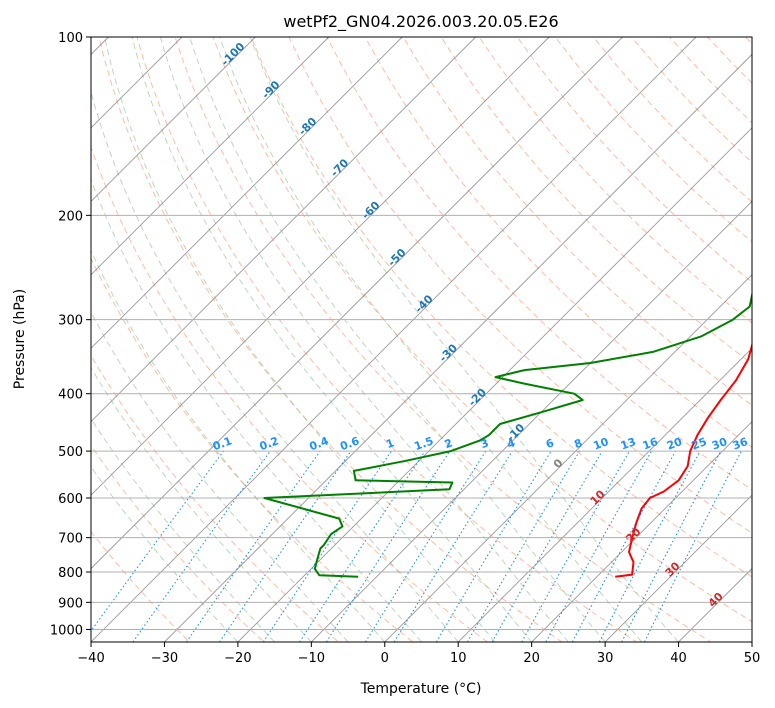 This screenshot has height=708, width=775. Describe the element at coordinates (164, 658) in the screenshot. I see `x-tick-label: −30` at that location.